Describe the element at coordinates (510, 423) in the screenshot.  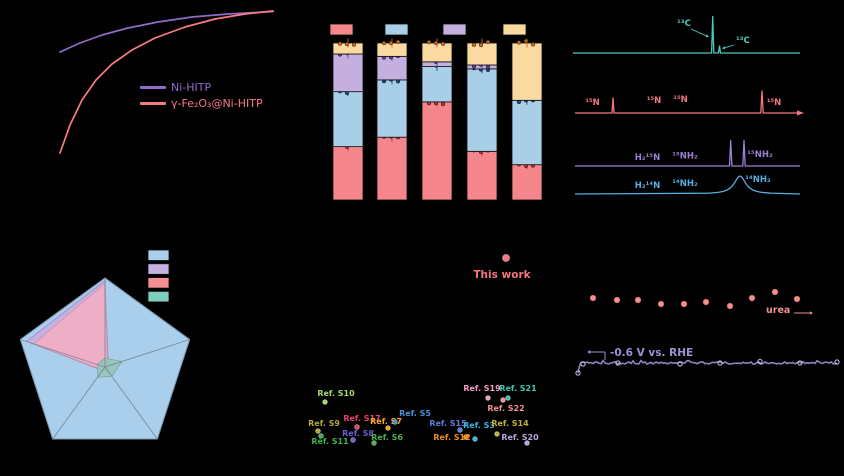
I see `scatter-point-label: Ref. S14` at that location.